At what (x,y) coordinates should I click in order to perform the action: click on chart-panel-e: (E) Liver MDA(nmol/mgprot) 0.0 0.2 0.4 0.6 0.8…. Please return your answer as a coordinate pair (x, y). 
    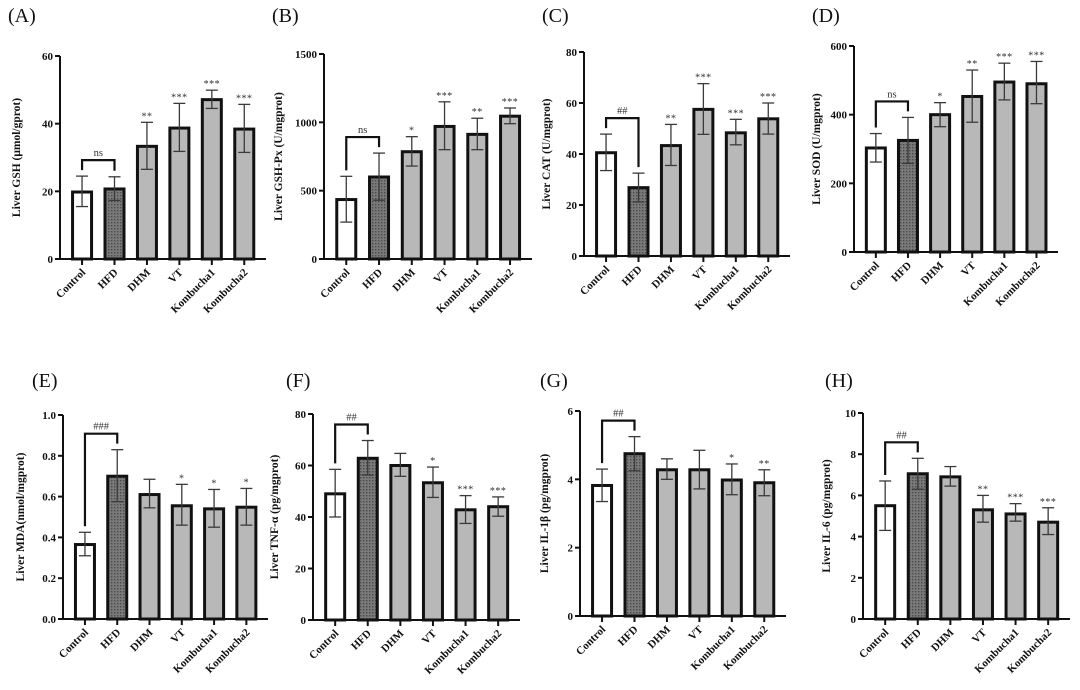
    Looking at the image, I should click on (141, 523).